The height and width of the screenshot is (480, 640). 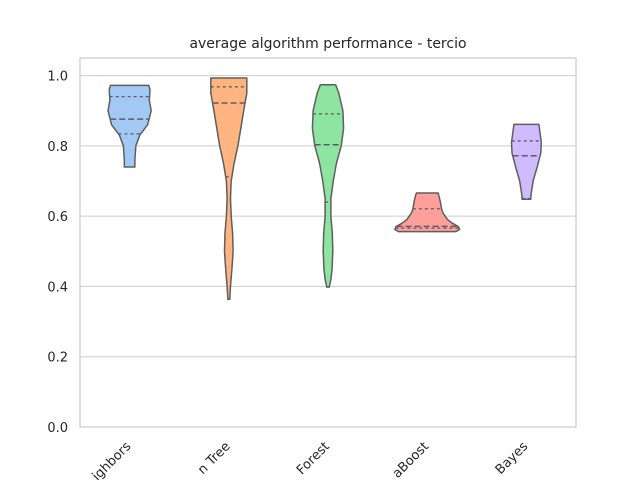 I want to click on y-axis-ticks: 0.0 0.2 0.4 0.6 0.8 1.0, so click(x=57, y=253).